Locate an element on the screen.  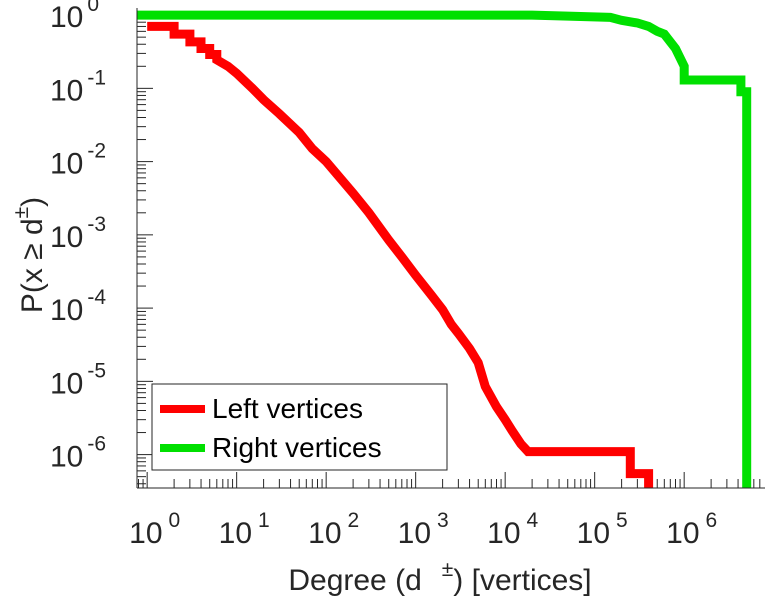
y-tick-exp: -4 is located at coordinates (96, 297).